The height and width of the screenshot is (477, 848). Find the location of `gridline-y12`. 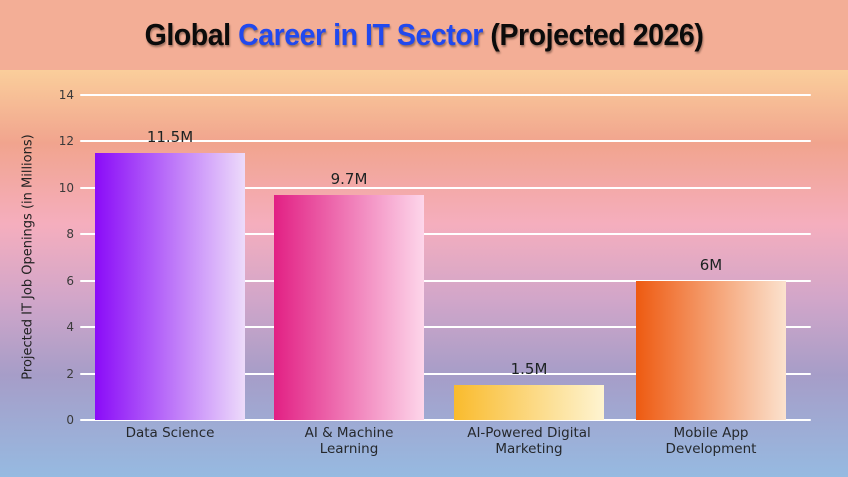

gridline-y12 is located at coordinates (445, 141).